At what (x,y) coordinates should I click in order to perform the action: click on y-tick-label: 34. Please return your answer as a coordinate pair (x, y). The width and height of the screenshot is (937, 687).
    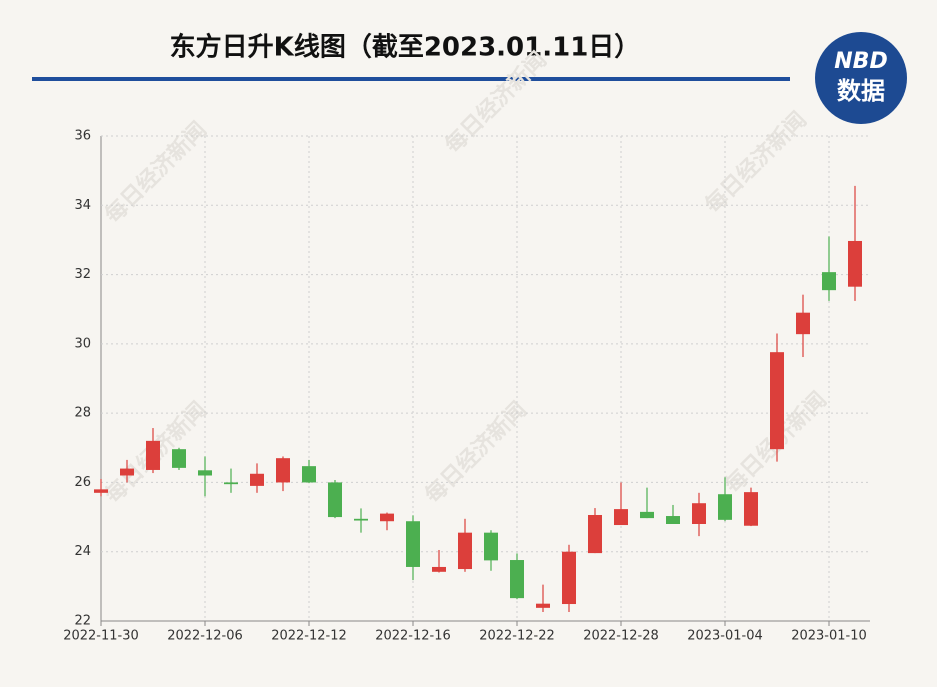
    Looking at the image, I should click on (82, 205).